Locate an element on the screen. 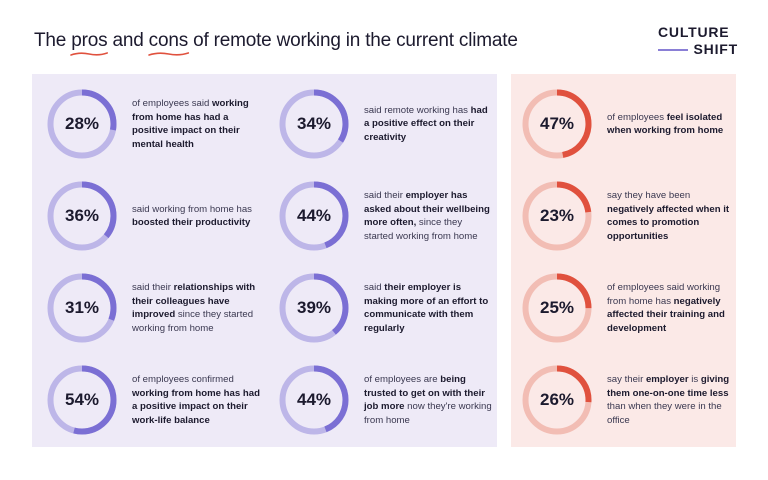  pros-description-3-part-3: since they started working from home is located at coordinates (193, 321).